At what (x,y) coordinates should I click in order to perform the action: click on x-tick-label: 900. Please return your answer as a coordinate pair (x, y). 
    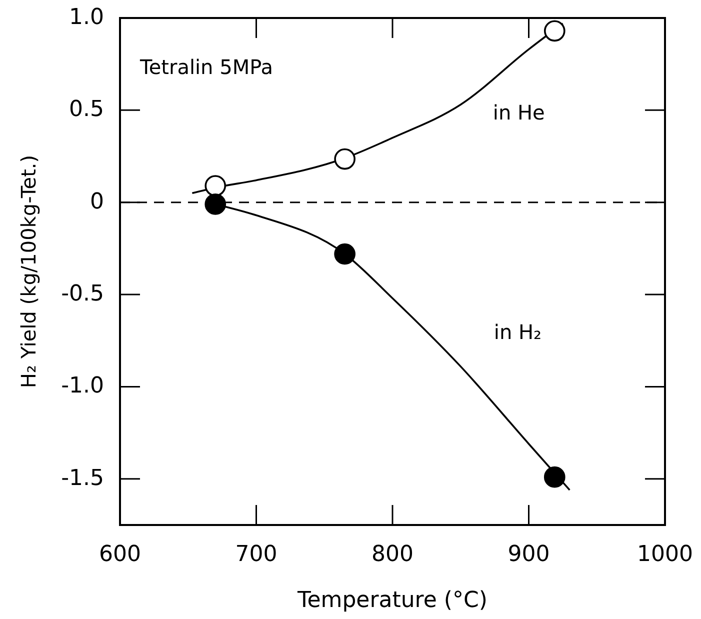
    Looking at the image, I should click on (529, 554).